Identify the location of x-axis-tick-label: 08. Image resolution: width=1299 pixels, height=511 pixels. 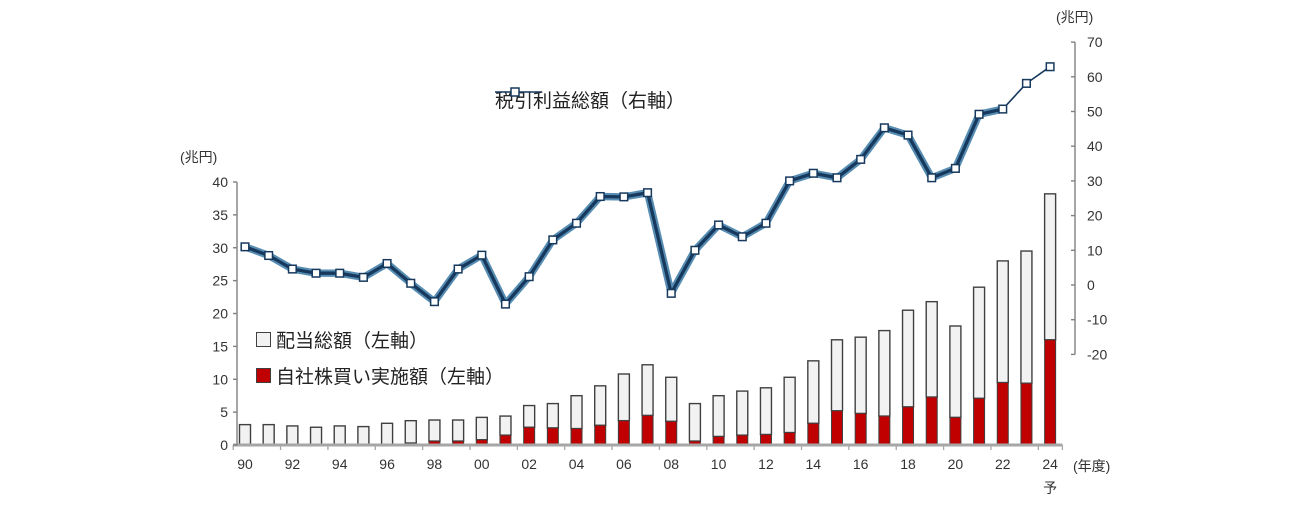
(671, 464).